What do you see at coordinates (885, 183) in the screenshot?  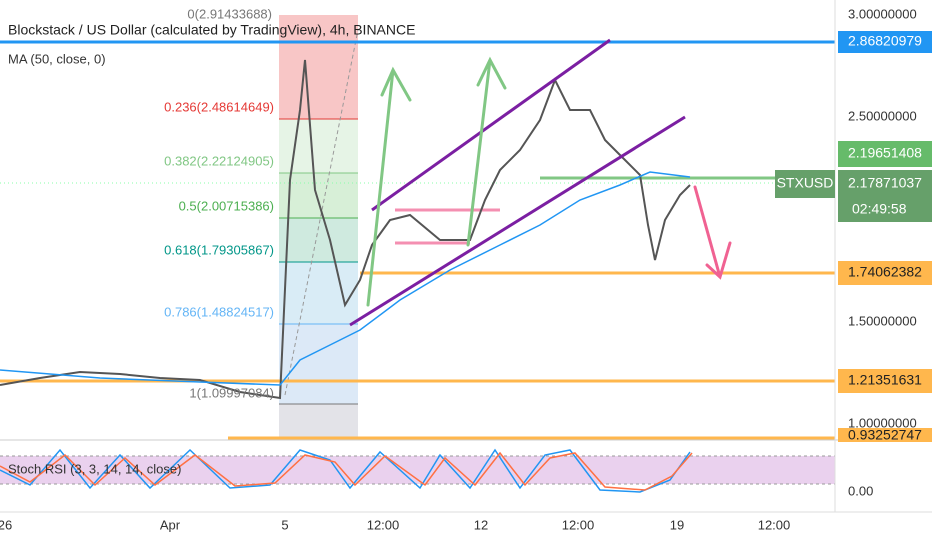 I see `price-tag: 2.17871037` at bounding box center [885, 183].